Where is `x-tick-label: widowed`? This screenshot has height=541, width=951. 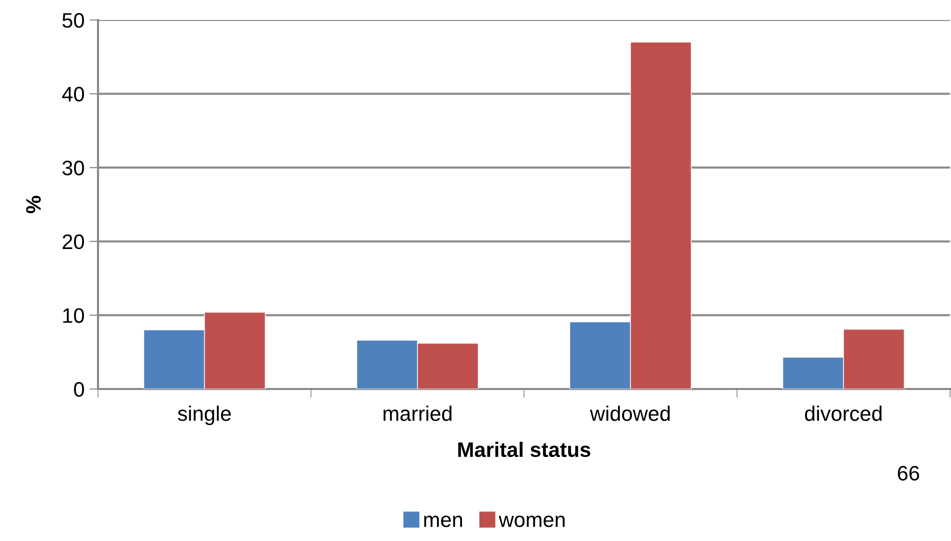 x-tick-label: widowed is located at coordinates (630, 413).